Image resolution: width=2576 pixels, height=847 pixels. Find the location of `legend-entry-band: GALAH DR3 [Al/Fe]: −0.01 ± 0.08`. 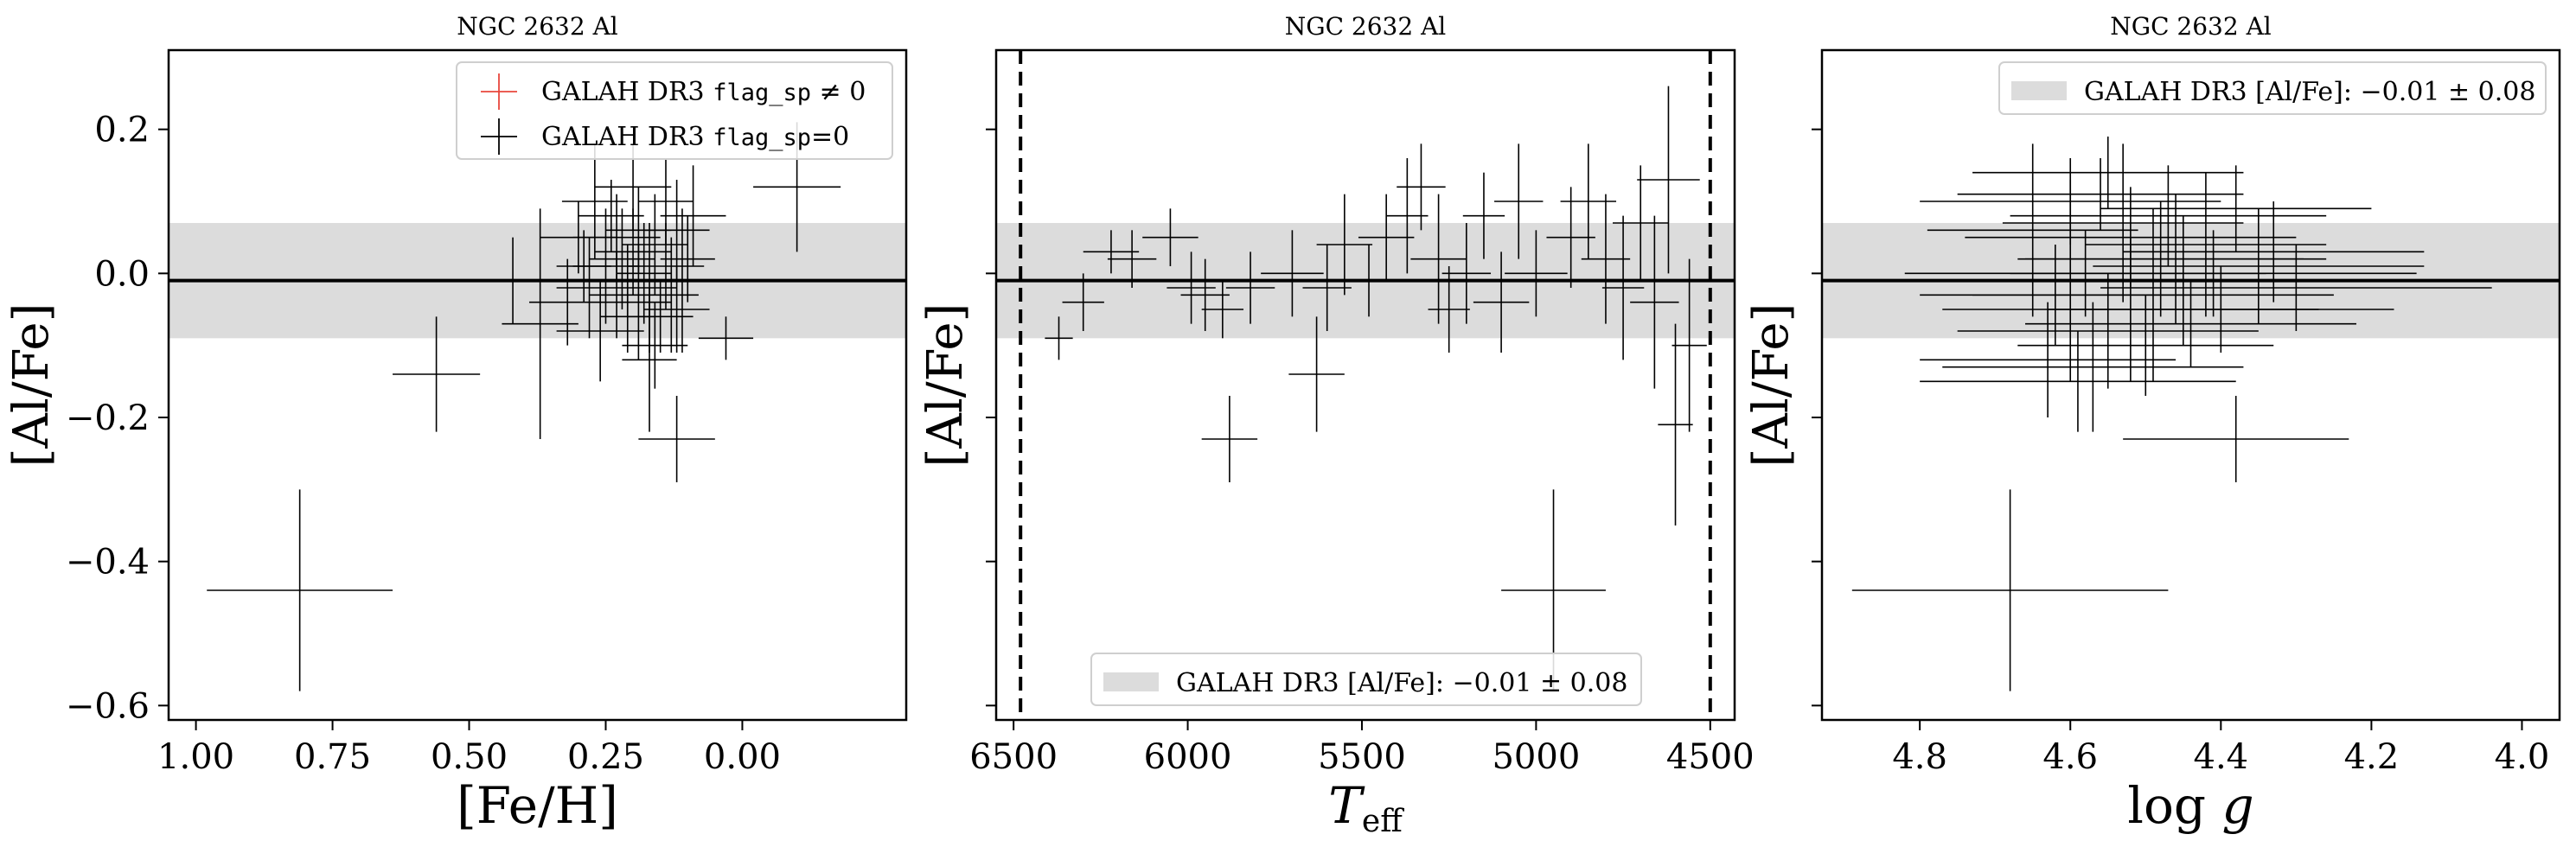

legend-entry-band: GALAH DR3 [Al/Fe]: −0.01 ± 0.08 is located at coordinates (1365, 683).